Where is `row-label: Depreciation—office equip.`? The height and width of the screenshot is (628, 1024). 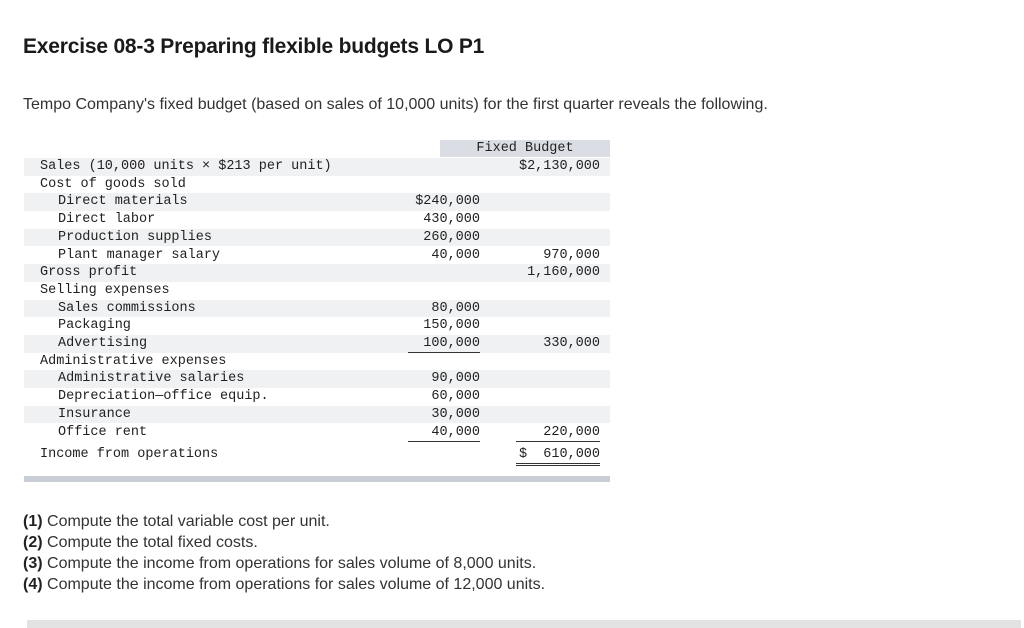 row-label: Depreciation—office equip. is located at coordinates (163, 397).